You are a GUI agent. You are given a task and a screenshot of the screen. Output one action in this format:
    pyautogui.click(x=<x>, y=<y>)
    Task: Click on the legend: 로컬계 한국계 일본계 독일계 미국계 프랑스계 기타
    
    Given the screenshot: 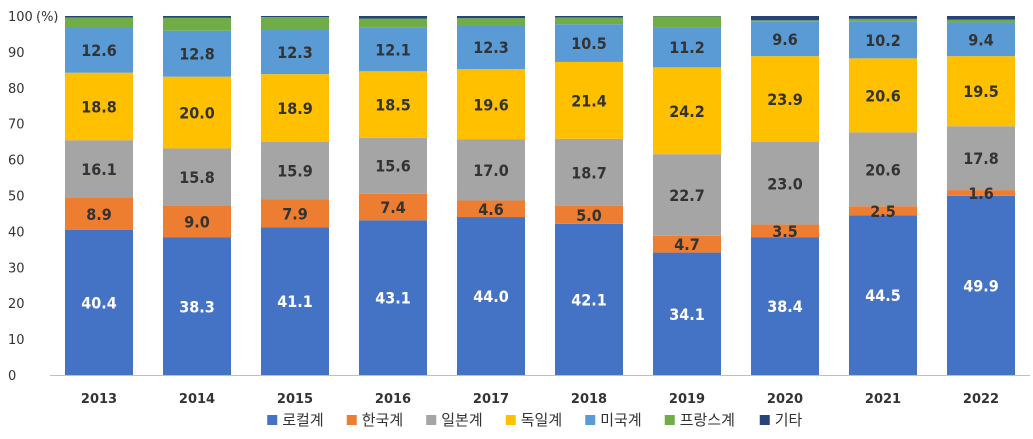 What is the action you would take?
    pyautogui.click(x=535, y=420)
    